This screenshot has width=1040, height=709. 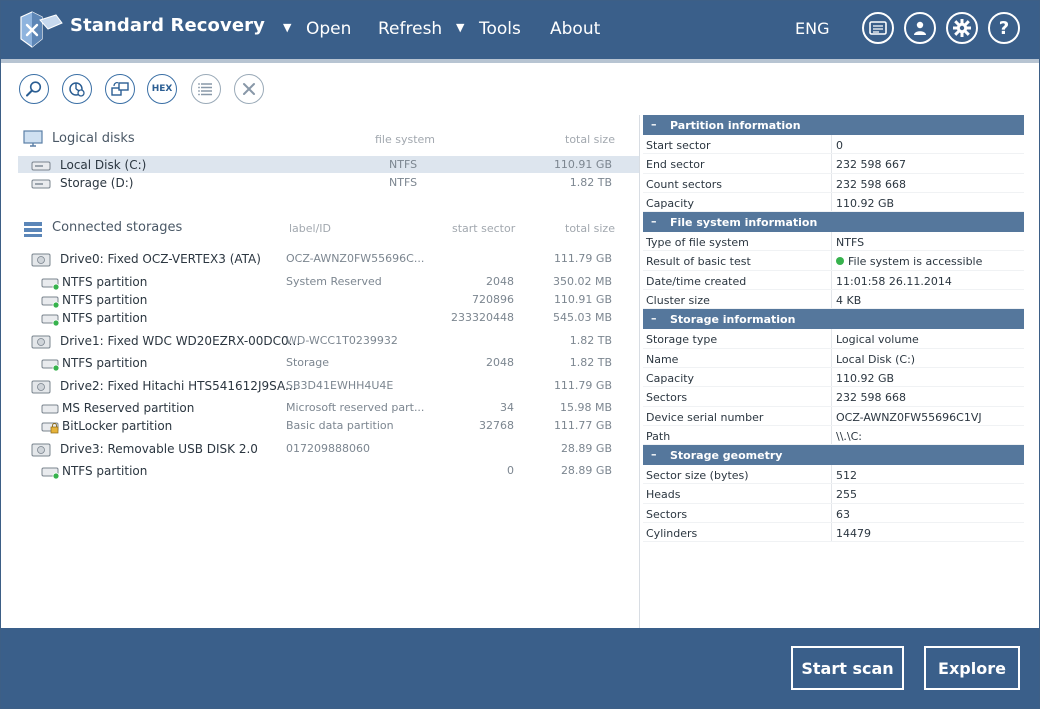 I want to click on property-key: Path, so click(x=658, y=436).